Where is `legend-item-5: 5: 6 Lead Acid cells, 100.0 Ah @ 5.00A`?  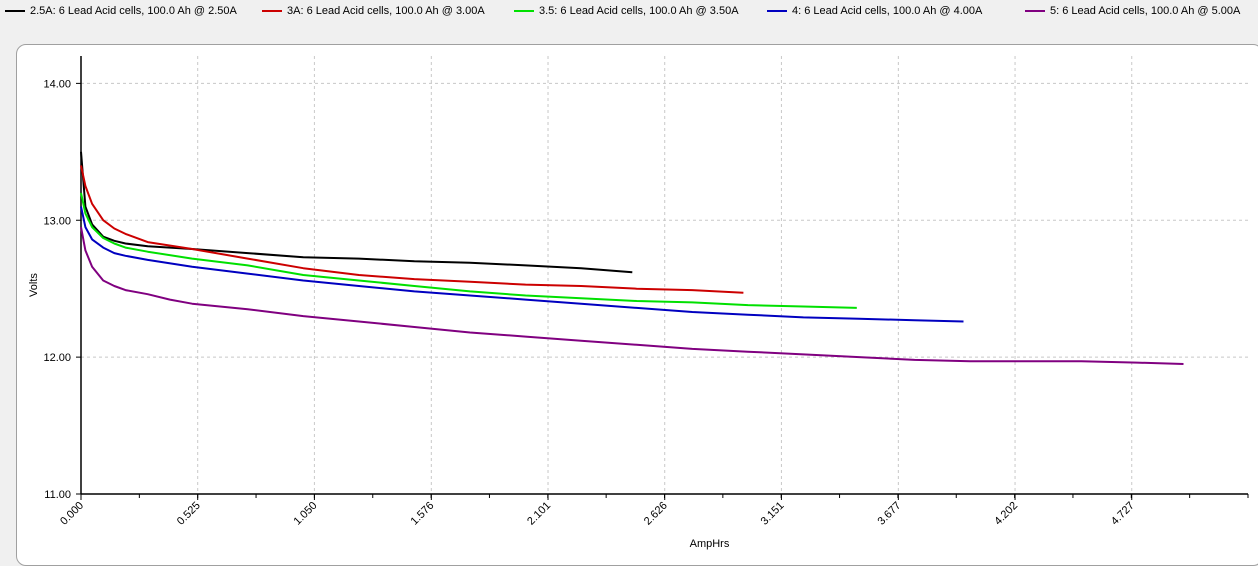 legend-item-5: 5: 6 Lead Acid cells, 100.0 Ah @ 5.00A is located at coordinates (1132, 11).